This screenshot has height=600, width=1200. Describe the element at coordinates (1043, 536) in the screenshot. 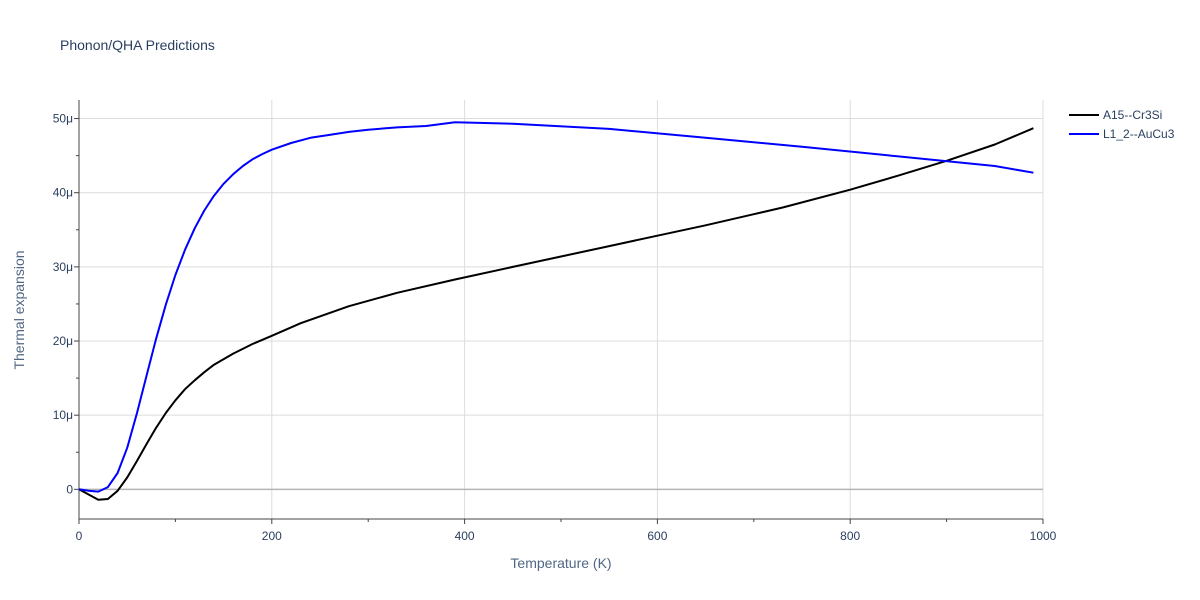

I see `x-tick-label: 1000` at that location.